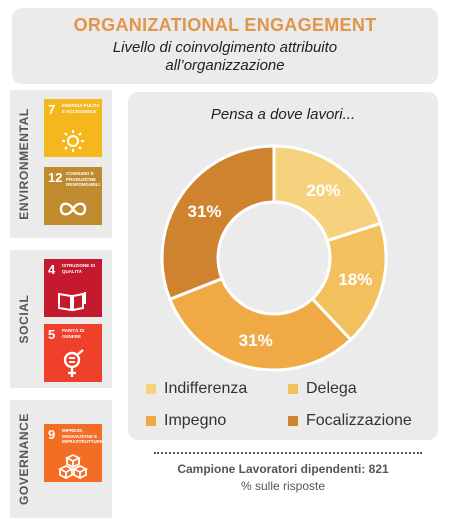  What do you see at coordinates (205, 211) in the screenshot?
I see `slice-label-focalizzazione: 31%` at bounding box center [205, 211].